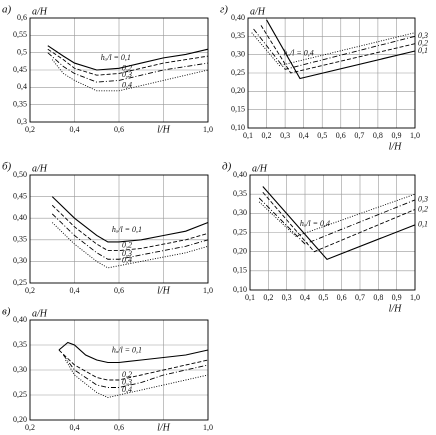 This screenshot has width=436, height=435. Describe the element at coordinates (299, 52) in the screenshot. I see `series-label: hₐ/l = 0,4` at that location.